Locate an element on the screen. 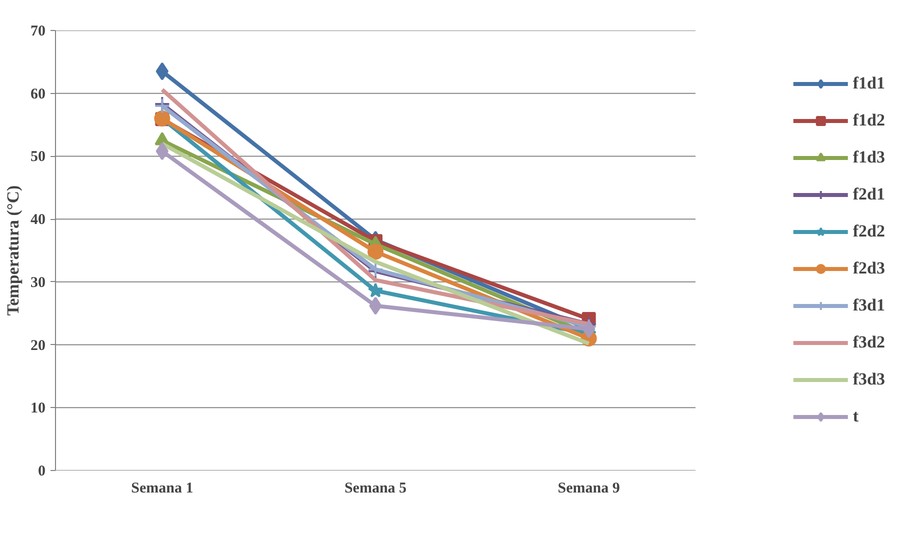 This screenshot has width=907, height=546. y-tick-label: 70 is located at coordinates (38, 32).